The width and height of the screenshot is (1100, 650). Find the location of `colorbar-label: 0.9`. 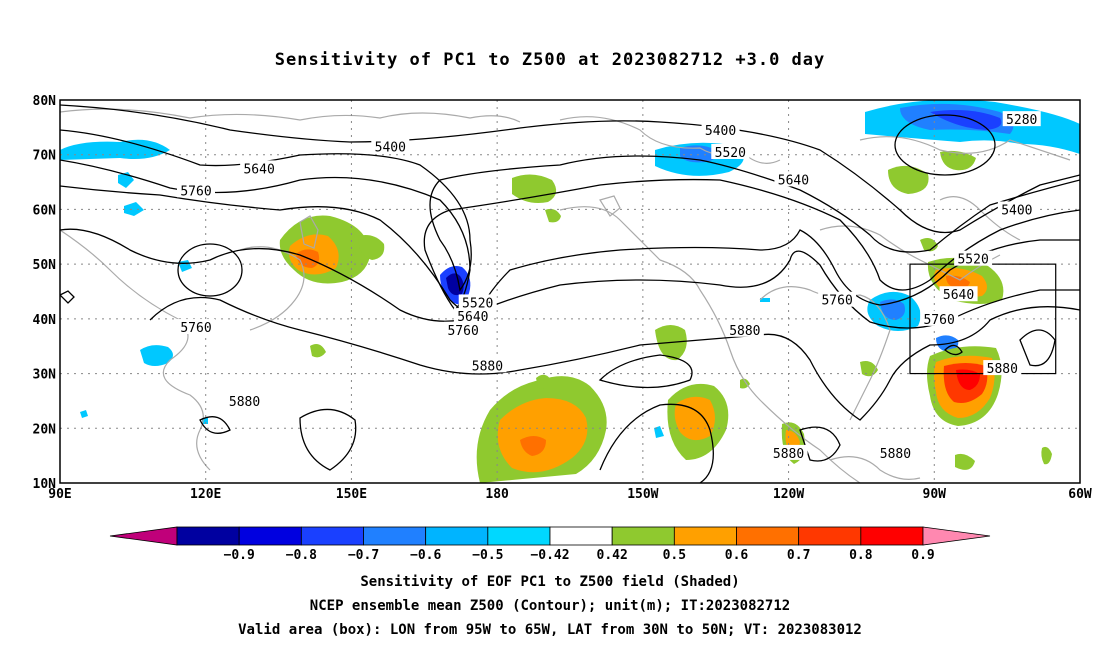

colorbar-label: 0.9 is located at coordinates (922, 555).